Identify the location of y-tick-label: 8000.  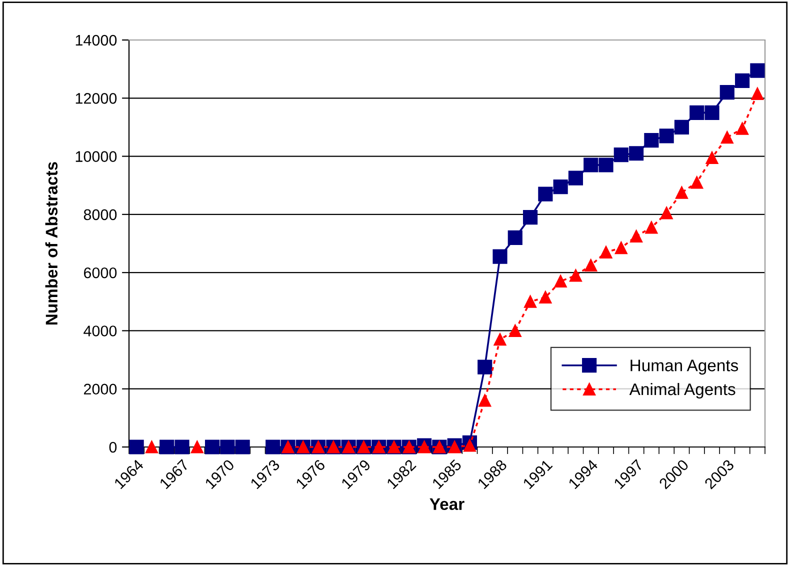
(100, 214).